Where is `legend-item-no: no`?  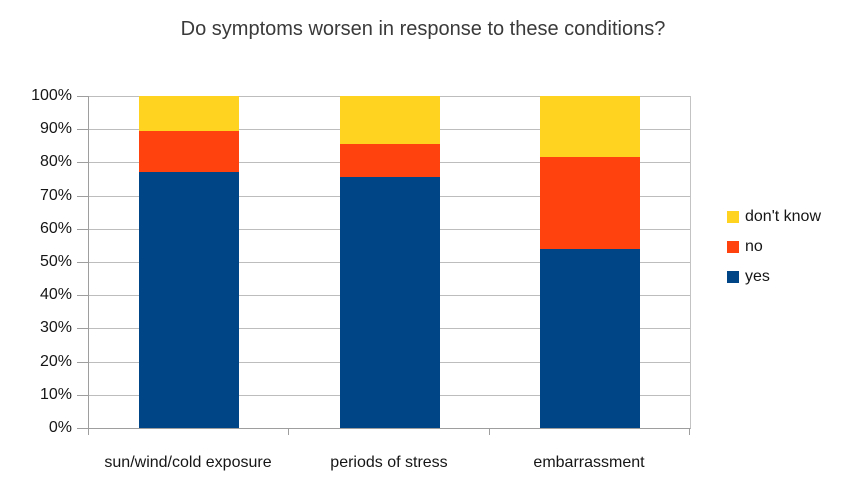 legend-item-no: no is located at coordinates (774, 247).